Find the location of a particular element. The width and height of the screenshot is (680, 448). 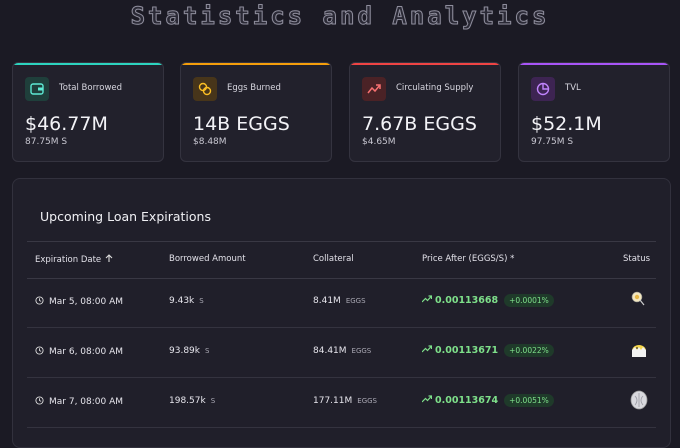

collateral-amount: 84.41M is located at coordinates (330, 351).